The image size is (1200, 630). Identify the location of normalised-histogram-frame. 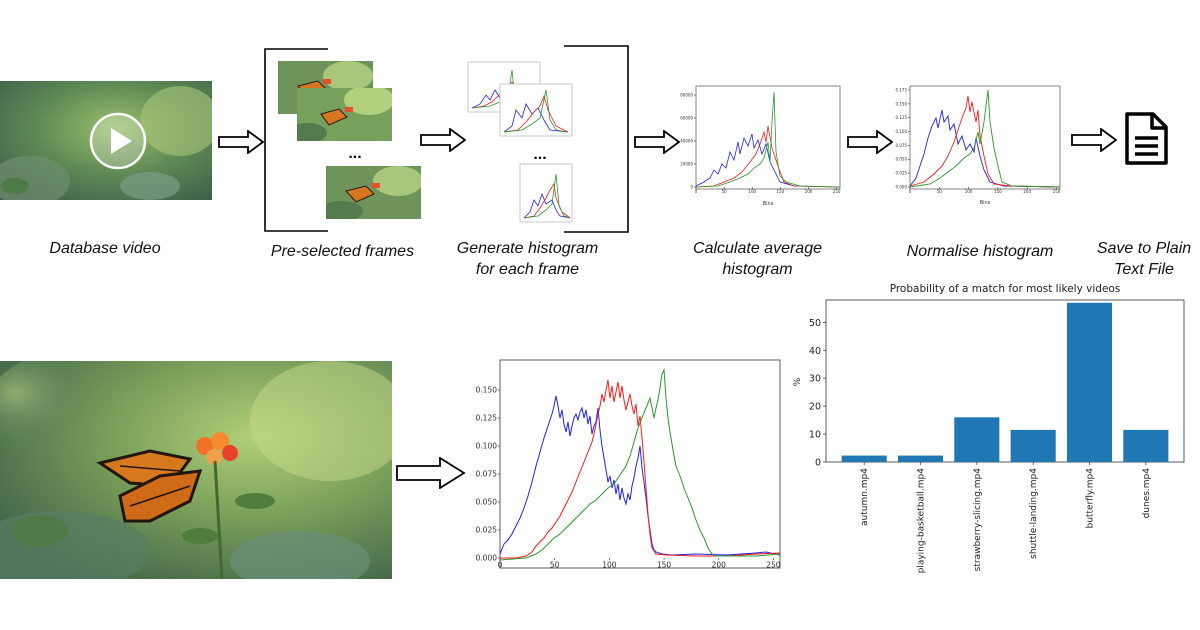
(985, 137).